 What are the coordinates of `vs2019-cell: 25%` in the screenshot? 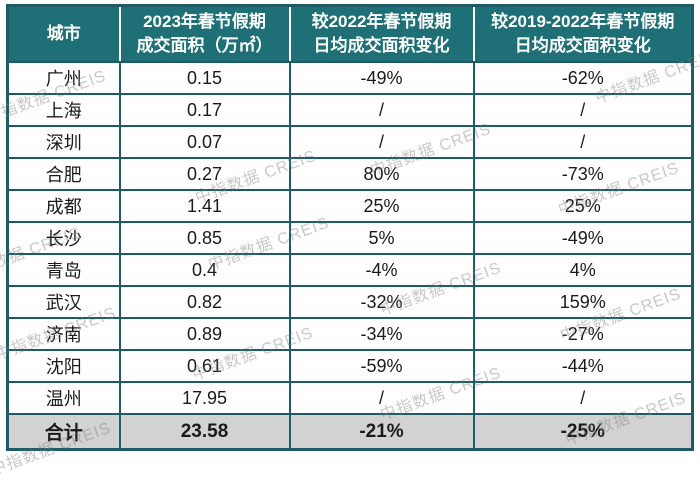 It's located at (583, 206).